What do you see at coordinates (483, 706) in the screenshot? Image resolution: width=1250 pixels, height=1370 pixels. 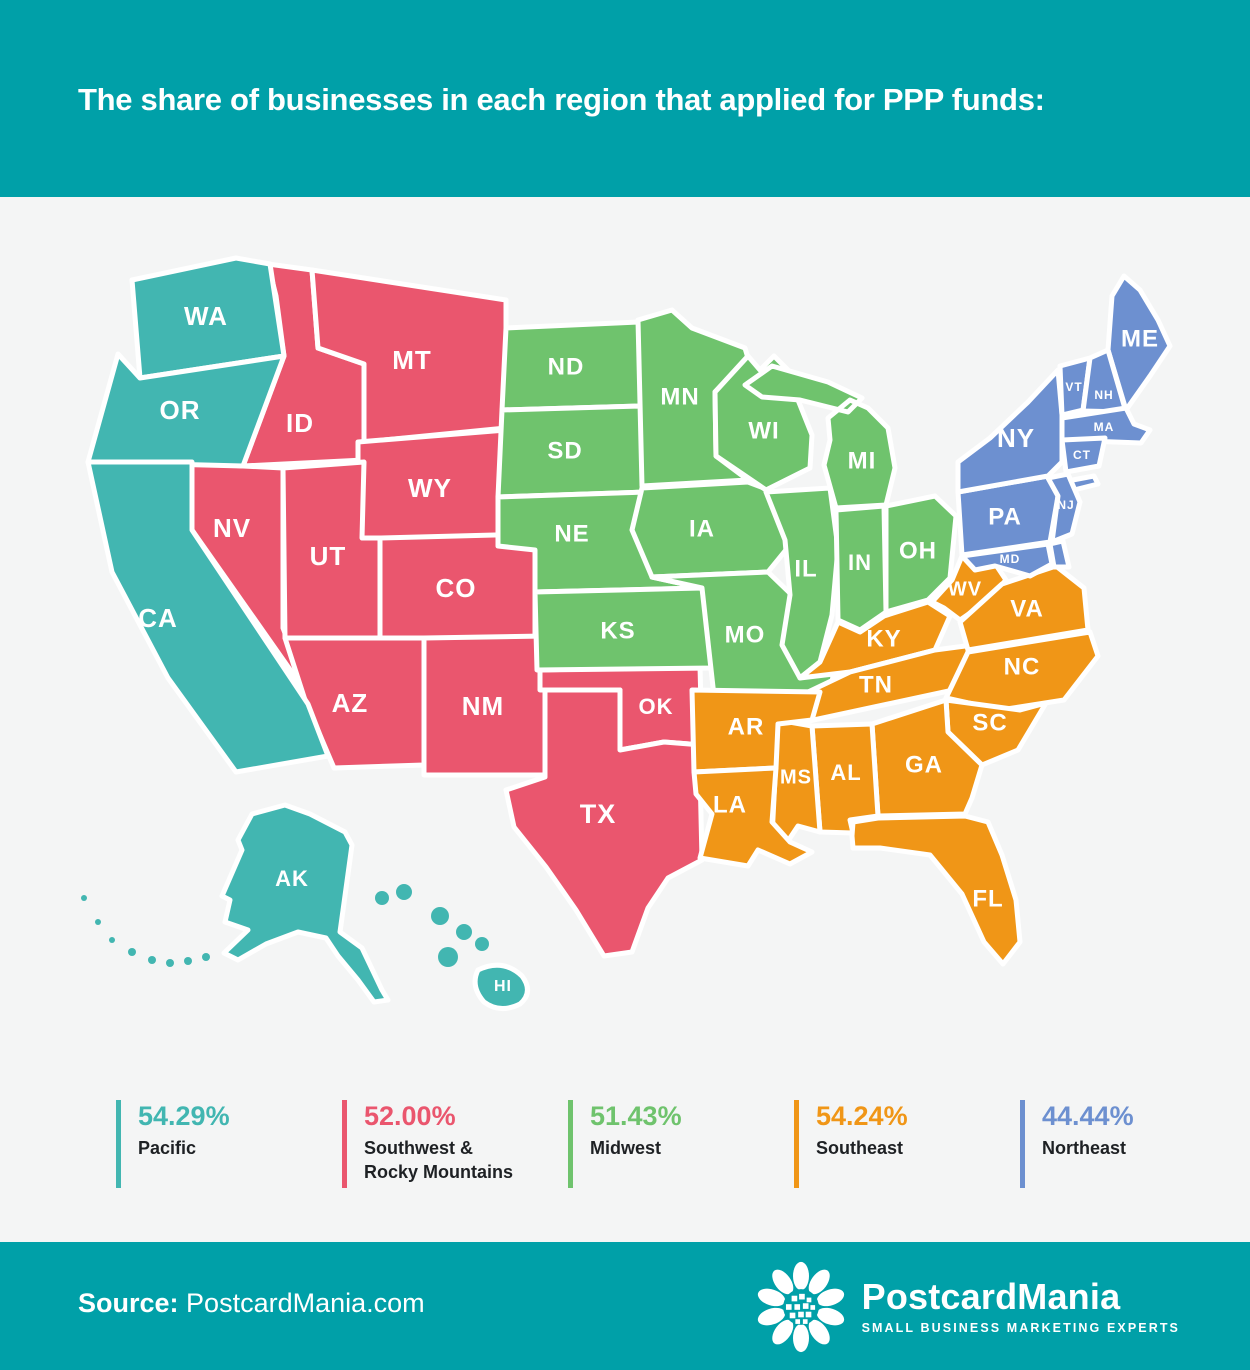 I see `state-label-NM: NM` at bounding box center [483, 706].